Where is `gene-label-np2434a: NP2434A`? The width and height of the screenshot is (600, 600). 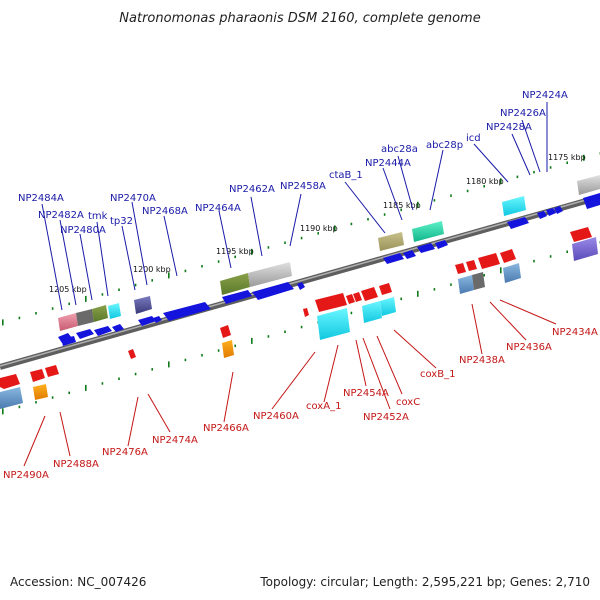 gene-label-np2434a: NP2434A is located at coordinates (575, 332).